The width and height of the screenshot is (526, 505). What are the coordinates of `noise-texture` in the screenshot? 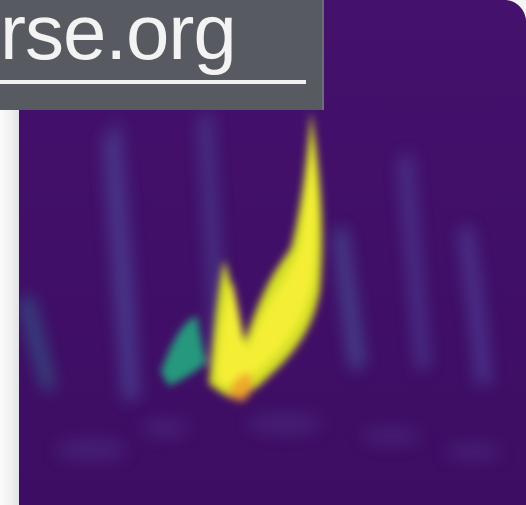 It's located at (278, 437).